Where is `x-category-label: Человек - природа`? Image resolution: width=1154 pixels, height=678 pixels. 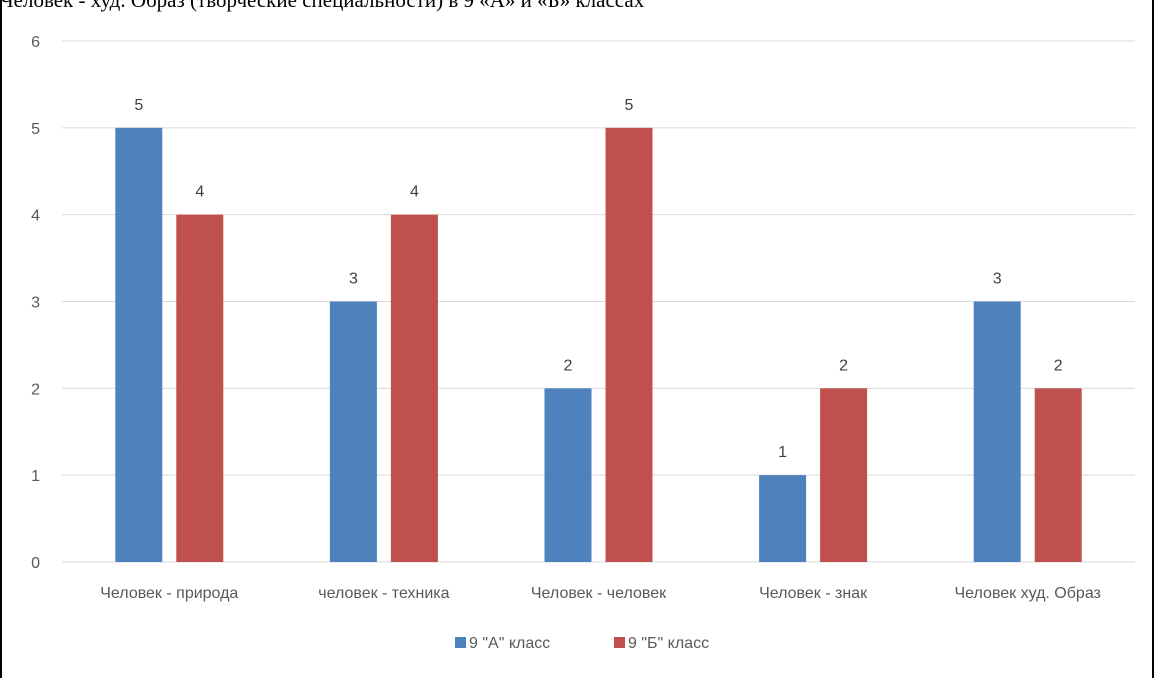
x-category-label: Человек - природа is located at coordinates (169, 593).